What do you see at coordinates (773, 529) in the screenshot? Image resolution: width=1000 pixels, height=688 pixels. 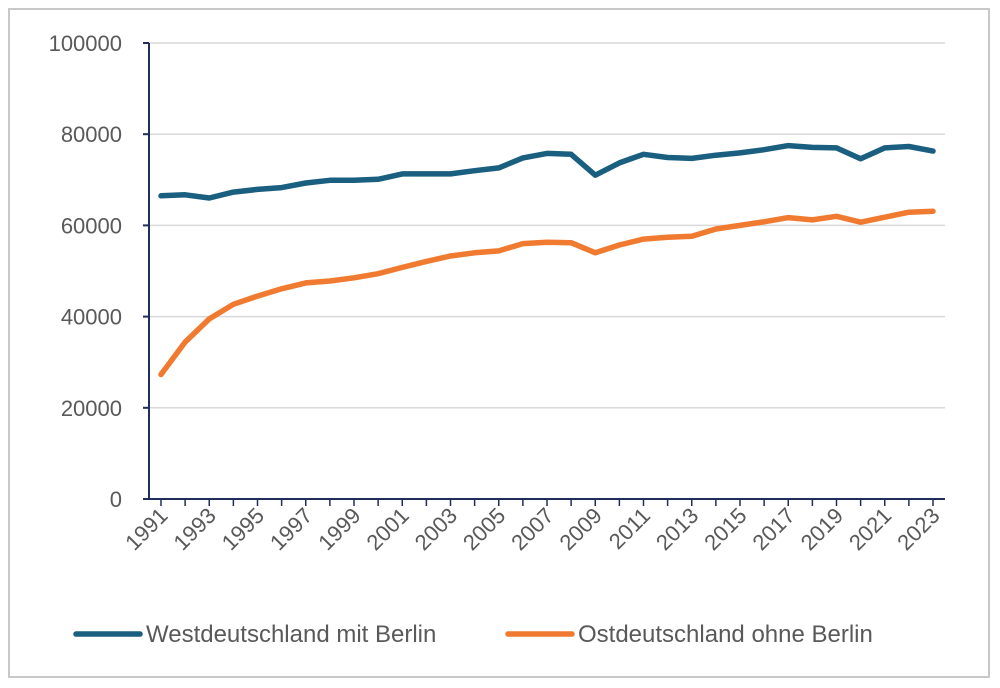 I see `x-tick-label: 2017` at bounding box center [773, 529].